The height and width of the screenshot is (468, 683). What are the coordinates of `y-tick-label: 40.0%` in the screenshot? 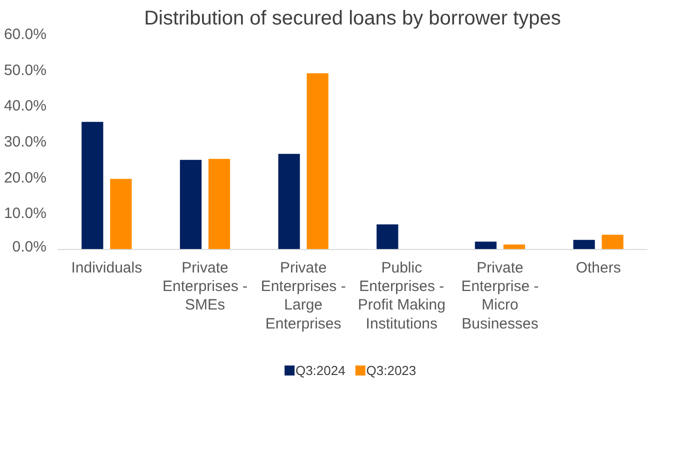 It's located at (25, 106).